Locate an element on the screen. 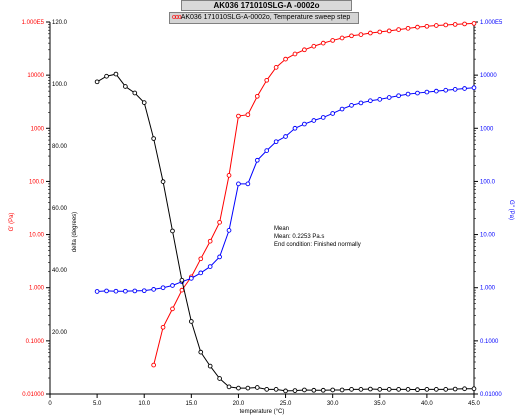 The height and width of the screenshot is (418, 523). x-tick-label: 0 is located at coordinates (50, 404).